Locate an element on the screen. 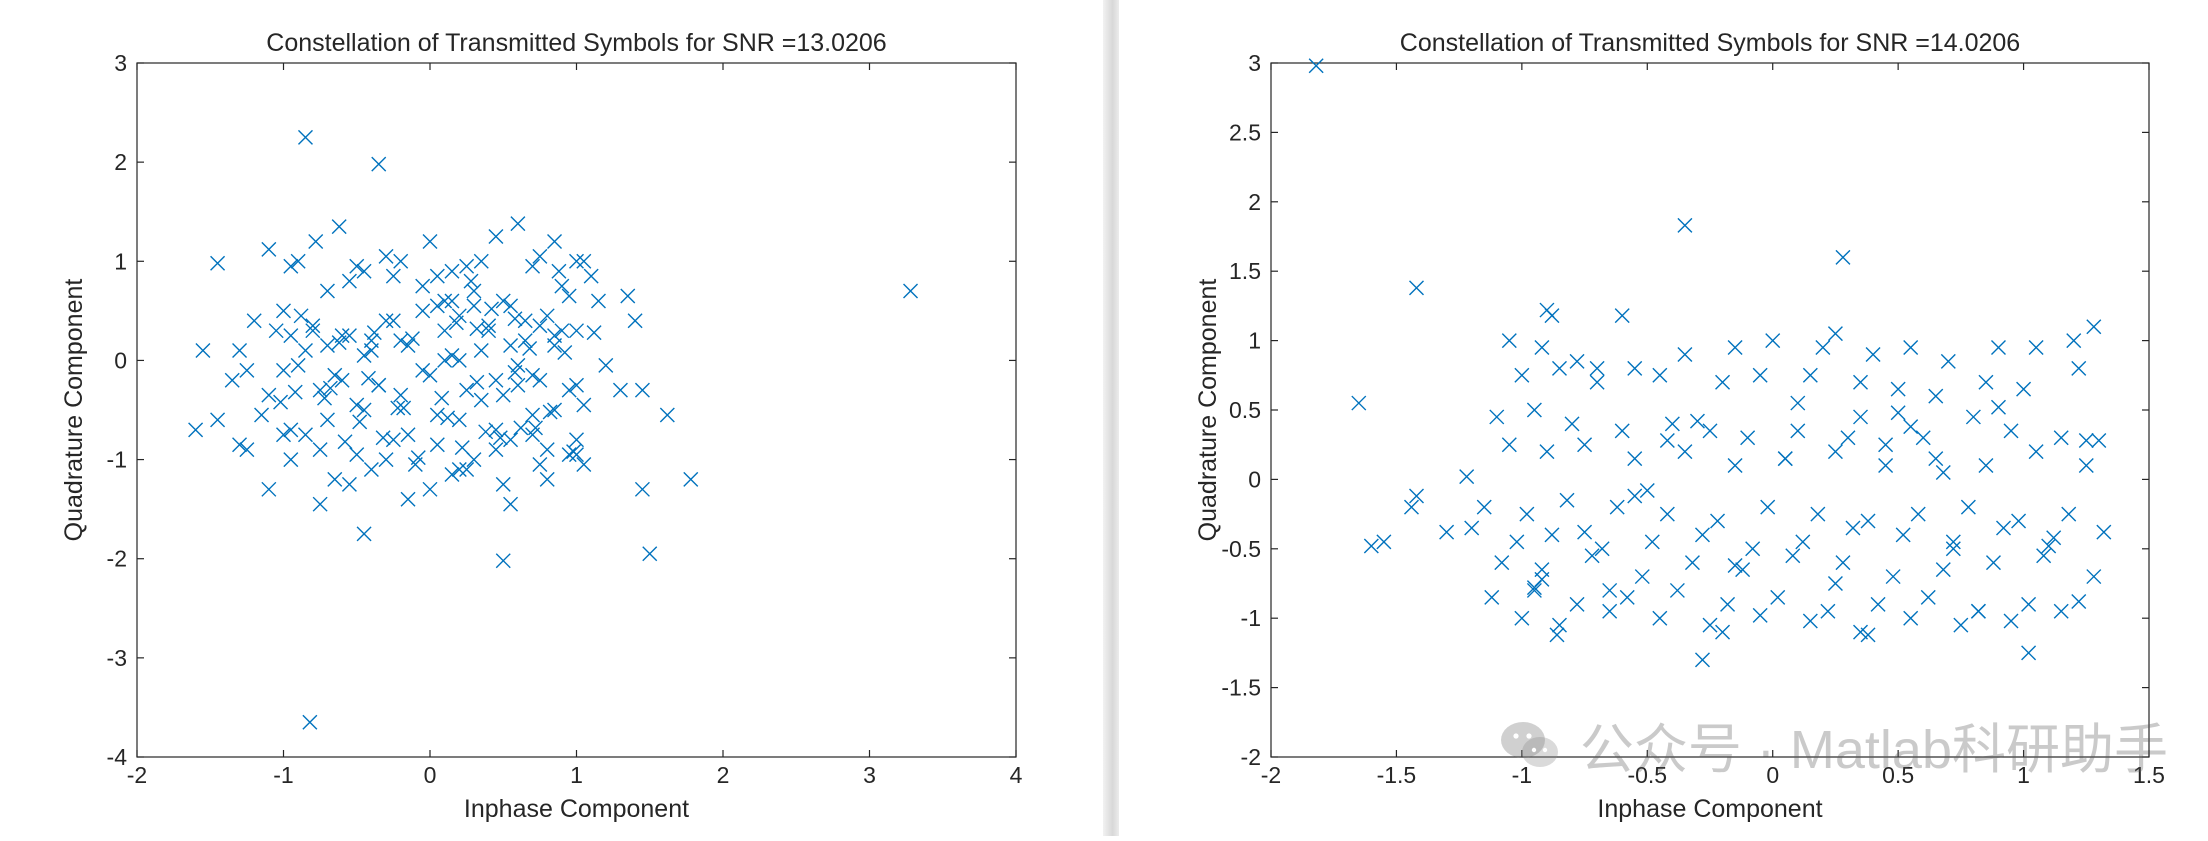 The height and width of the screenshot is (841, 2208). x-axis-label: Inphase Component is located at coordinates (1709, 809).